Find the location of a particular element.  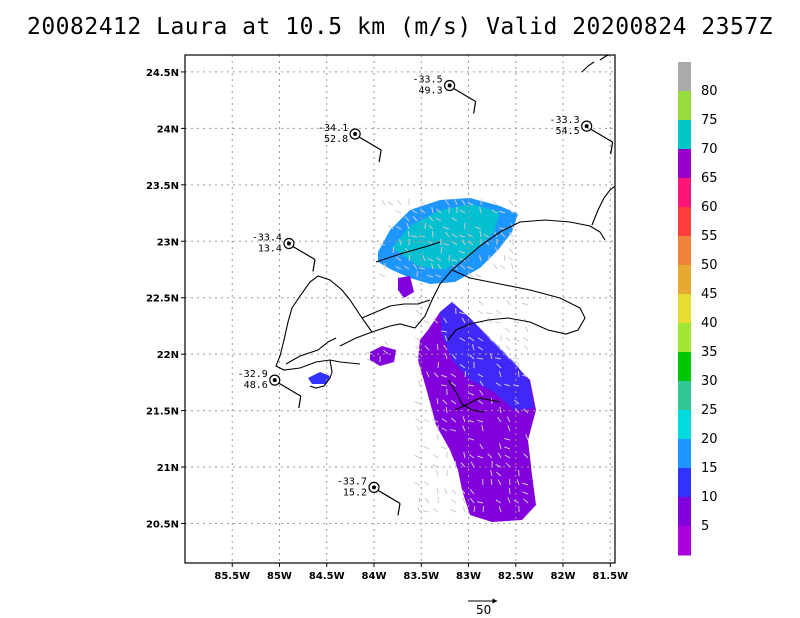

y-tick-label: 21N is located at coordinates (168, 468).